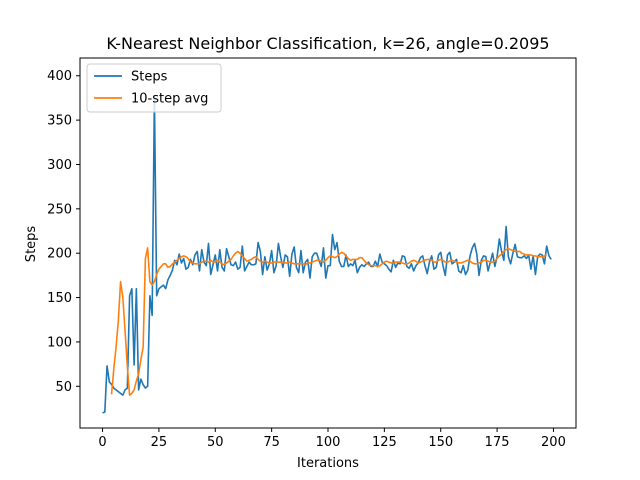 Image resolution: width=640 pixels, height=480 pixels. Describe the element at coordinates (59, 209) in the screenshot. I see `y-tick-label: 250` at that location.